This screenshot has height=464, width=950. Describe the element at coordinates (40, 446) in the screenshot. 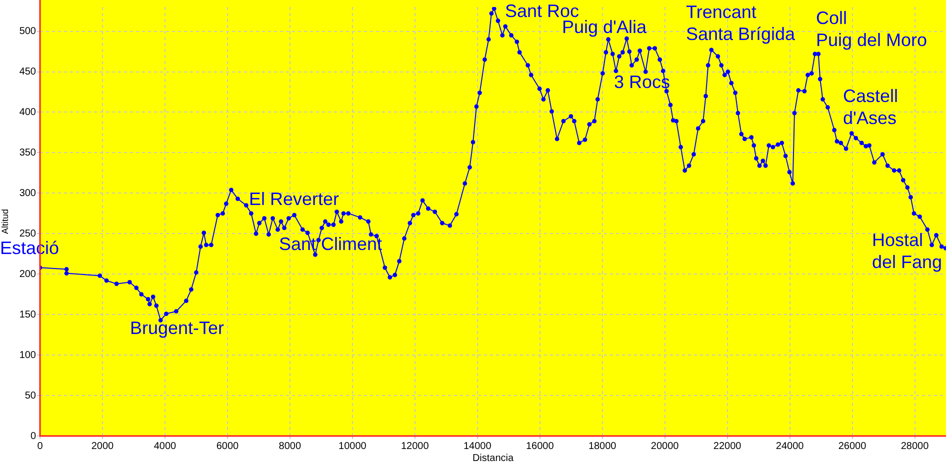

I see `x-tick-label: 0` at that location.